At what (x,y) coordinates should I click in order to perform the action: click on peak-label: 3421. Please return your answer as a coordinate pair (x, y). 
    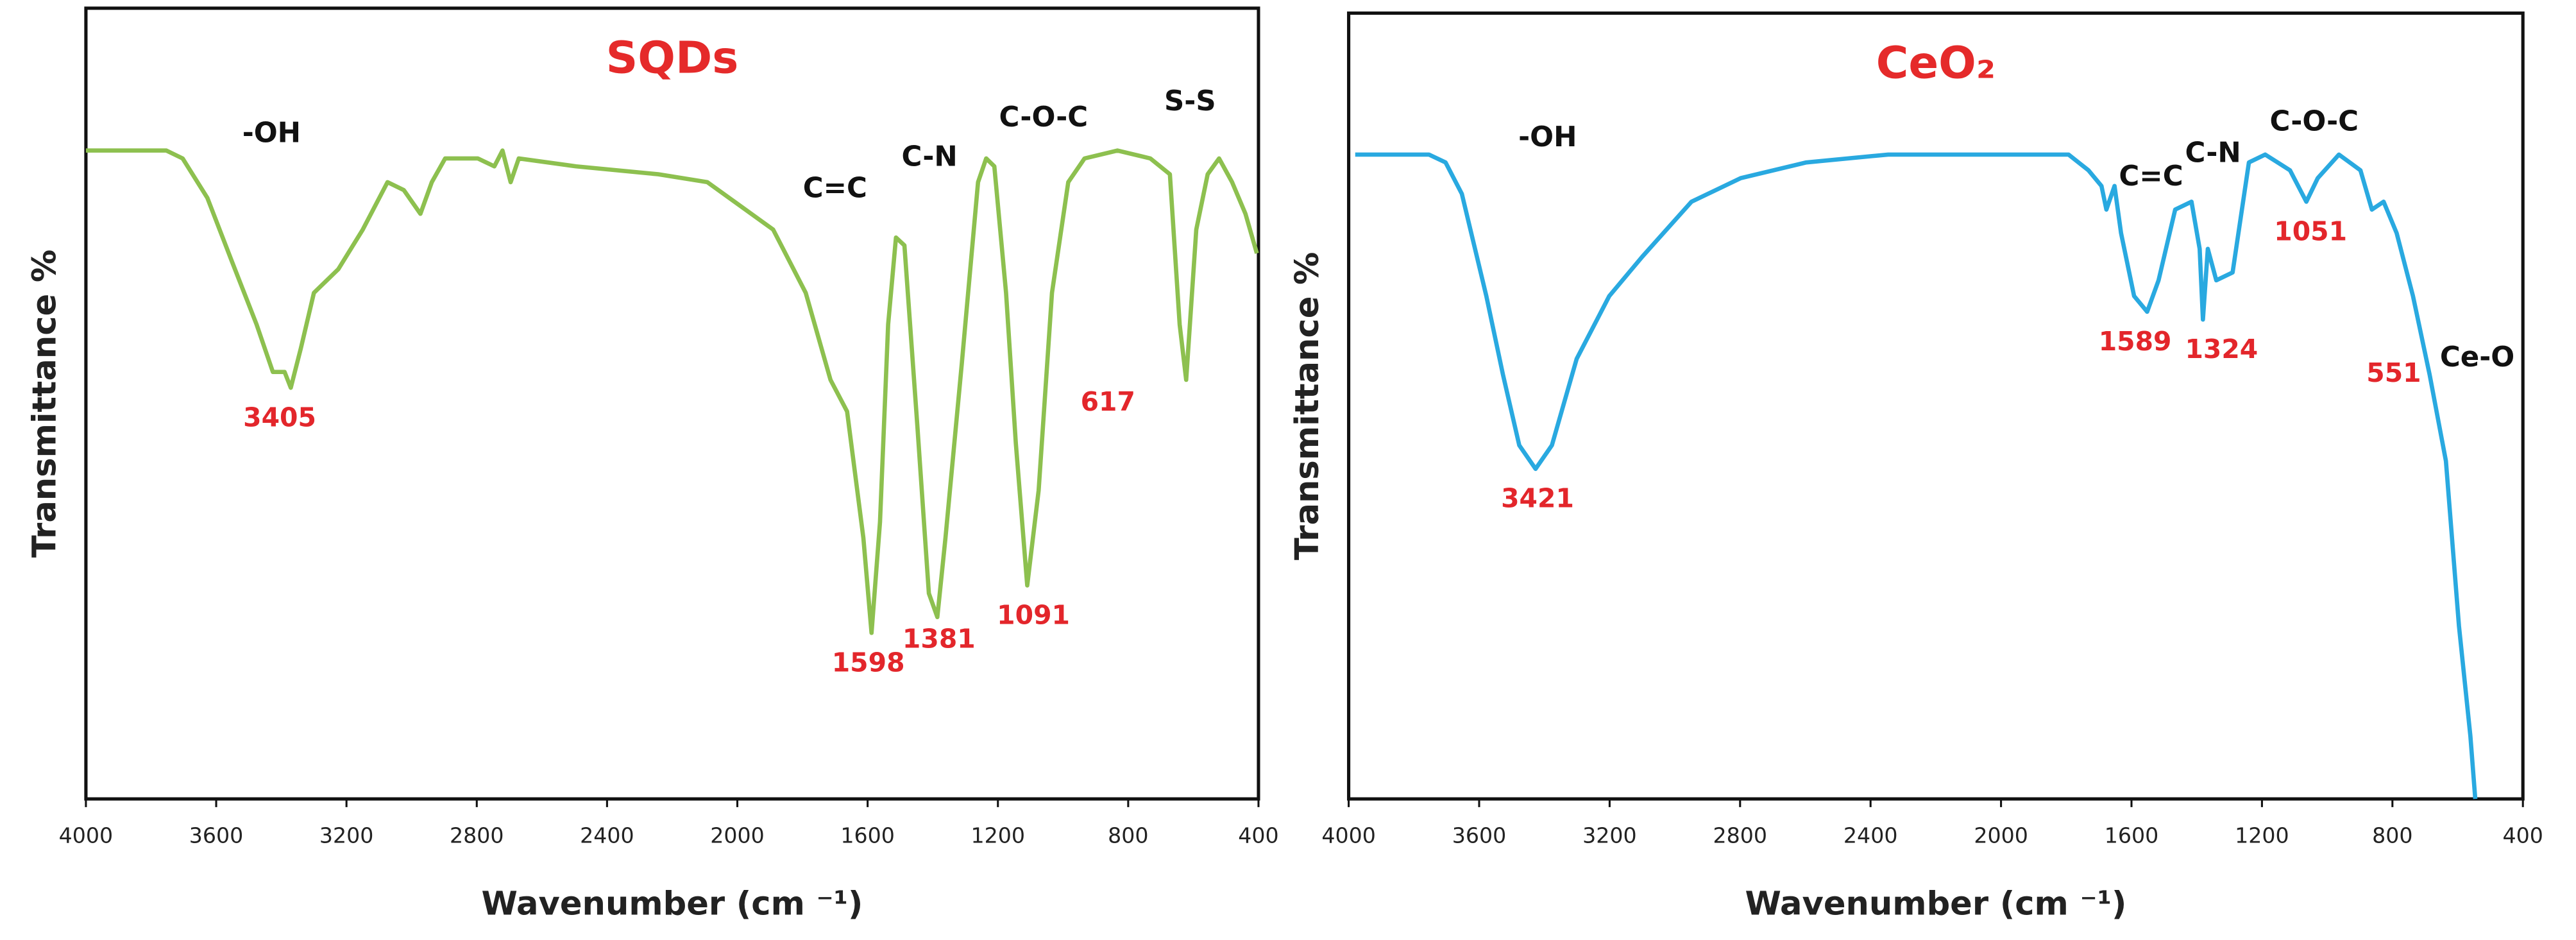
    Looking at the image, I should click on (1537, 499).